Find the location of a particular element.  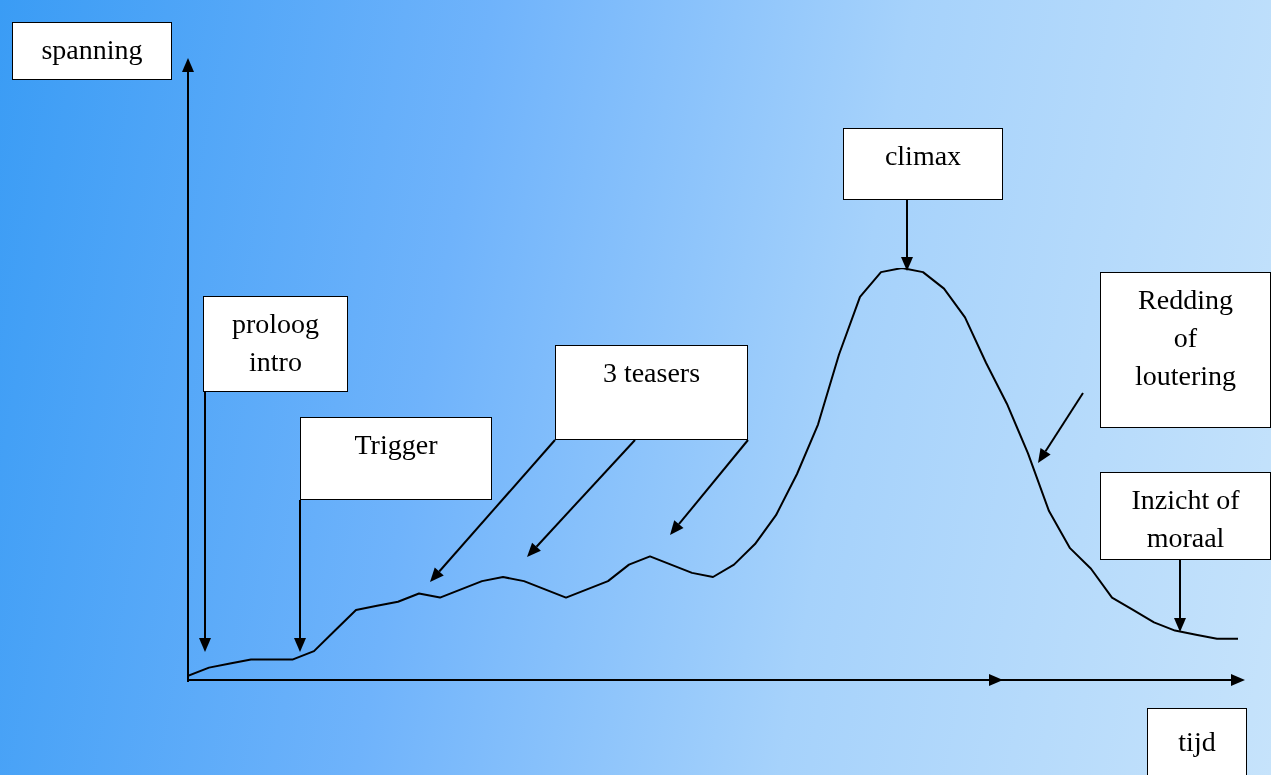

annotation: Redding of loutering is located at coordinates (1185, 338).